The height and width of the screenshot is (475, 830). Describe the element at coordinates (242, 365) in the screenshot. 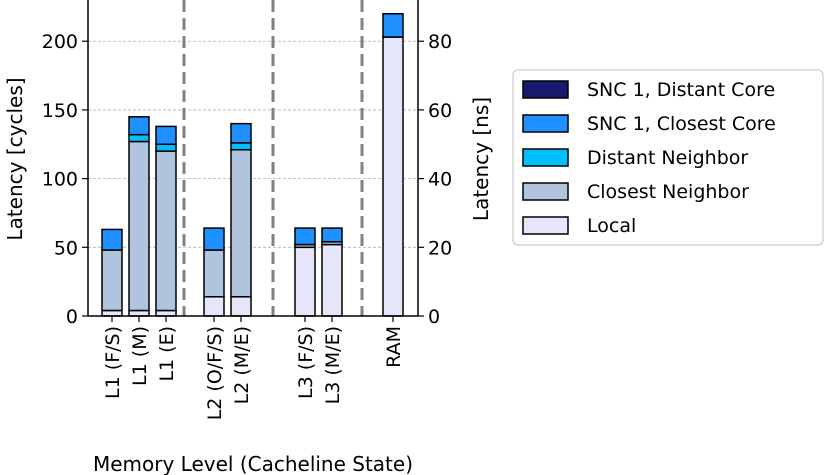

I see `x-tick-label: L2 (M/E)` at that location.